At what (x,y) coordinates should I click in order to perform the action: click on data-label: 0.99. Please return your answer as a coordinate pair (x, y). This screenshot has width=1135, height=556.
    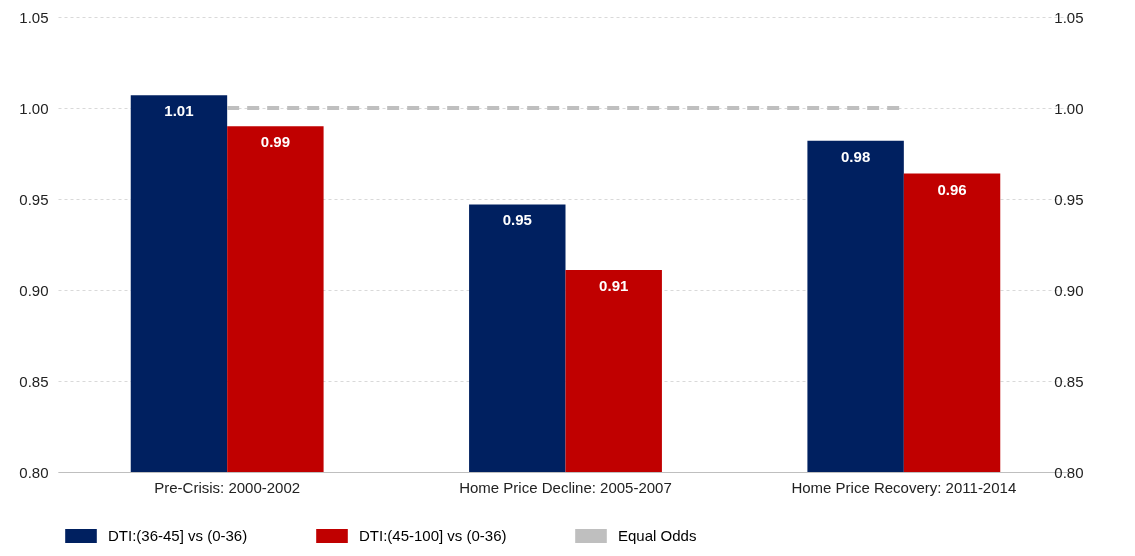
    Looking at the image, I should click on (275, 142).